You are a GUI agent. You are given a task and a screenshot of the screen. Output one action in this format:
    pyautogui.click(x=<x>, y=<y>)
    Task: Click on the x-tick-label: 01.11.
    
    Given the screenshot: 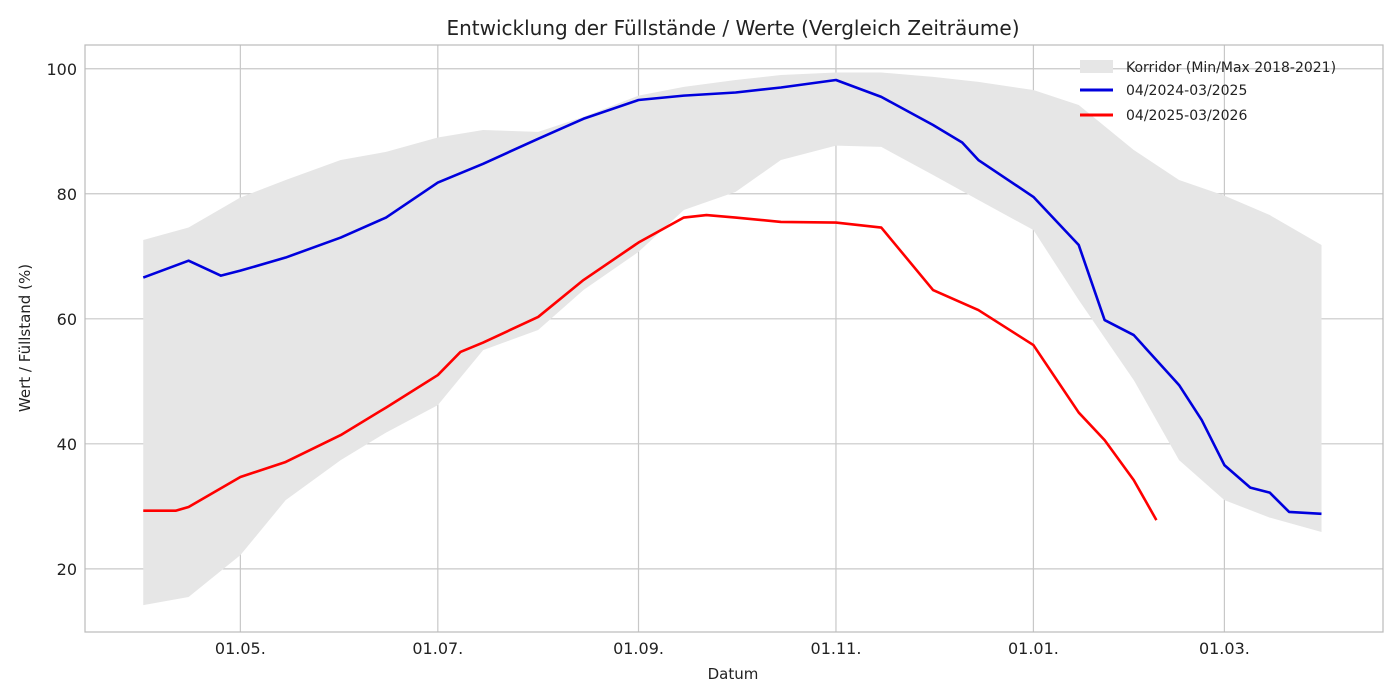 What is the action you would take?
    pyautogui.click(x=836, y=648)
    